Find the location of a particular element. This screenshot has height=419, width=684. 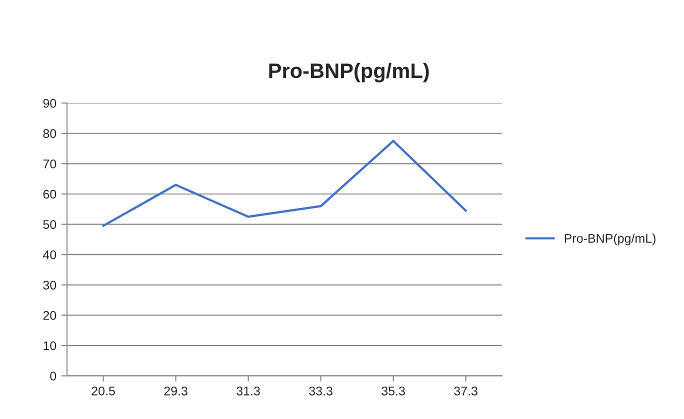

x-tick-label: 20.5 is located at coordinates (103, 391).